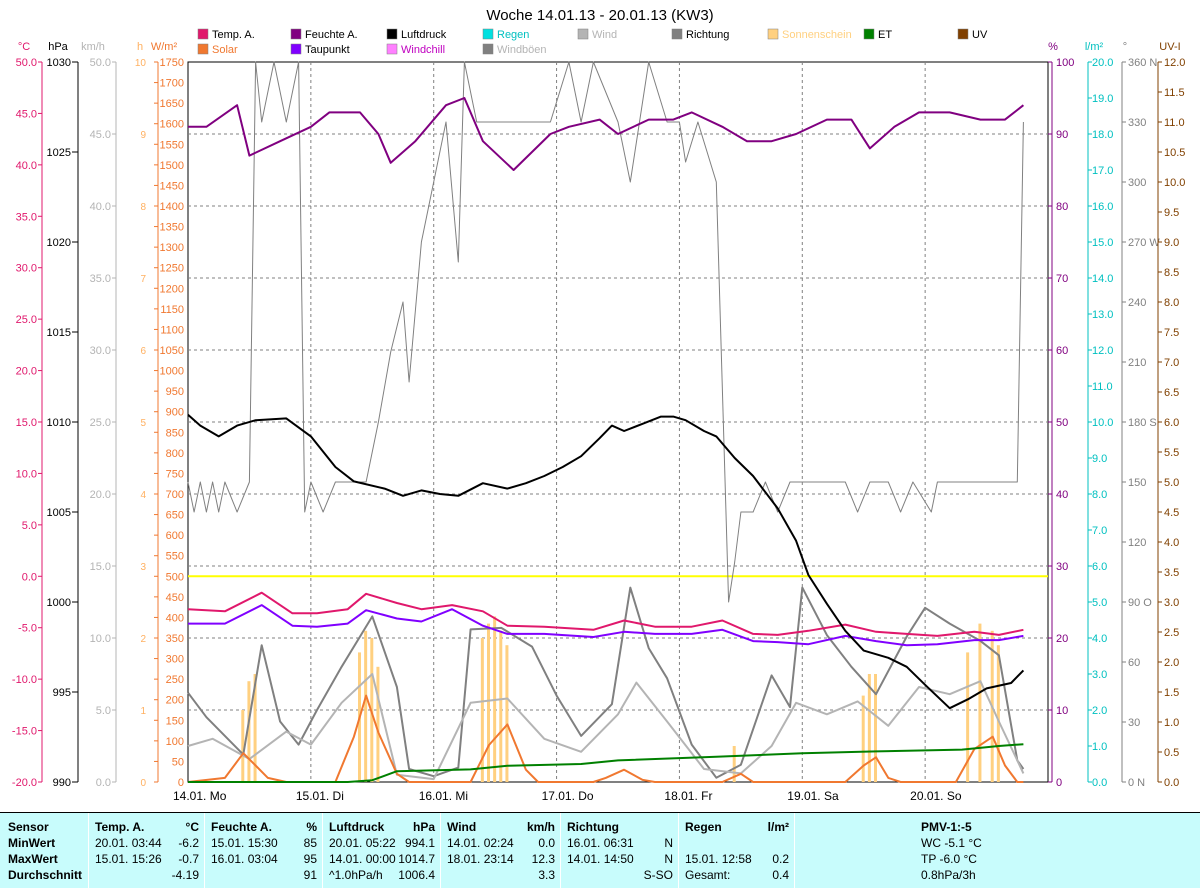 This screenshot has height=888, width=1200. I want to click on press-tick-label: 1025, so click(59, 153).